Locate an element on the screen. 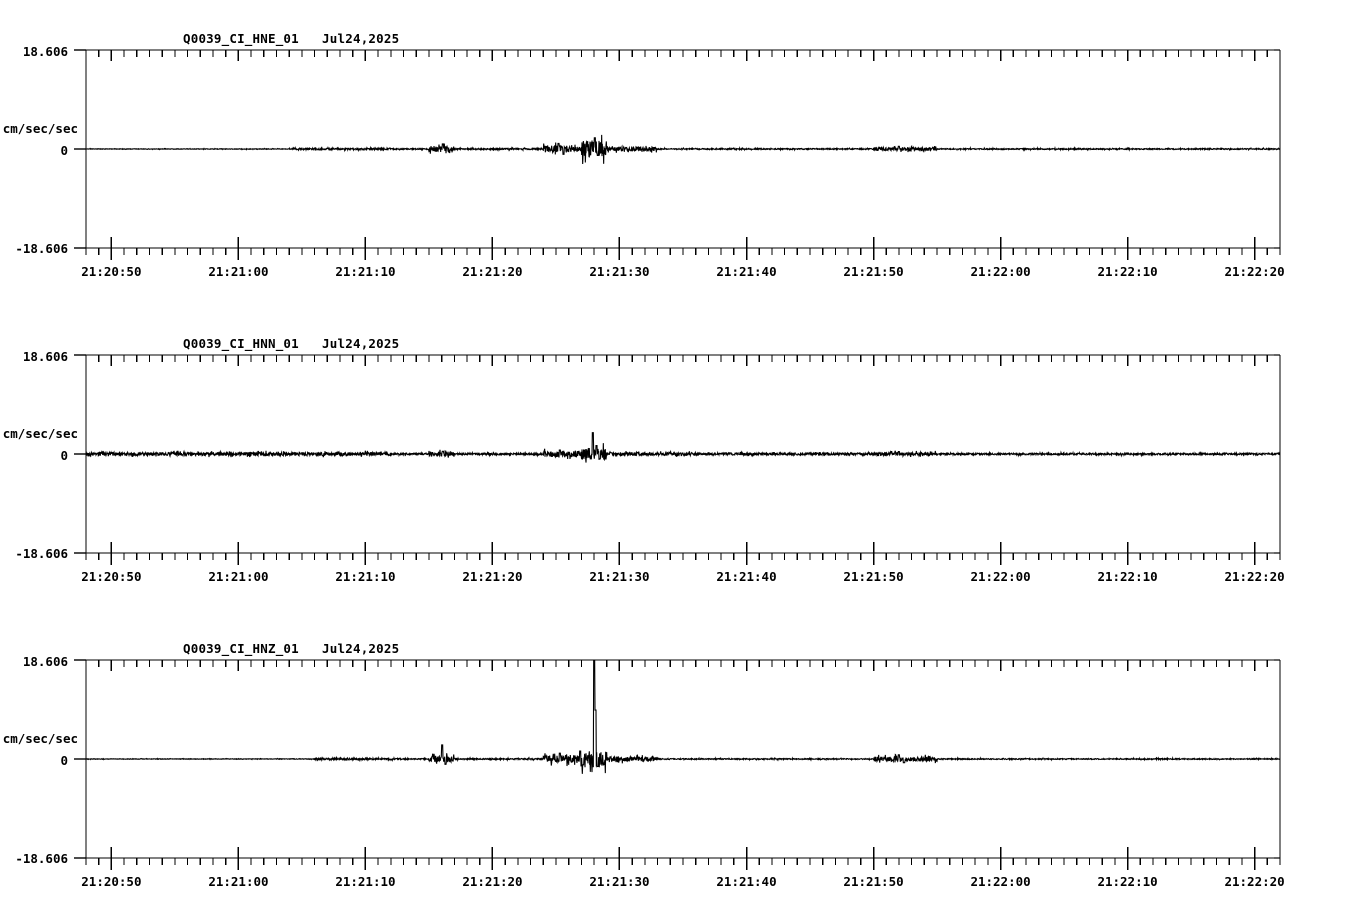 The width and height of the screenshot is (1358, 924). ytick-marks-right-hne is located at coordinates (1277, 149).